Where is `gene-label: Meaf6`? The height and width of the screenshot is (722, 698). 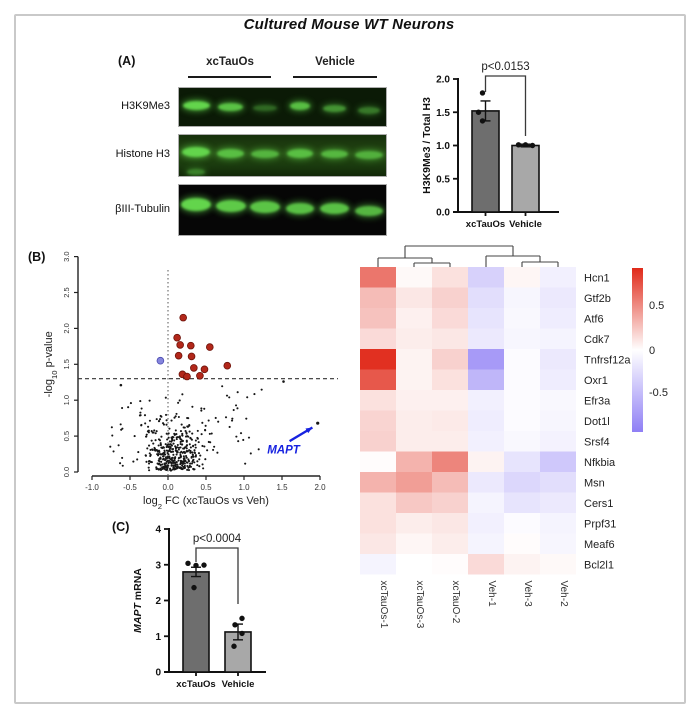 gene-label: Meaf6 is located at coordinates (599, 545).